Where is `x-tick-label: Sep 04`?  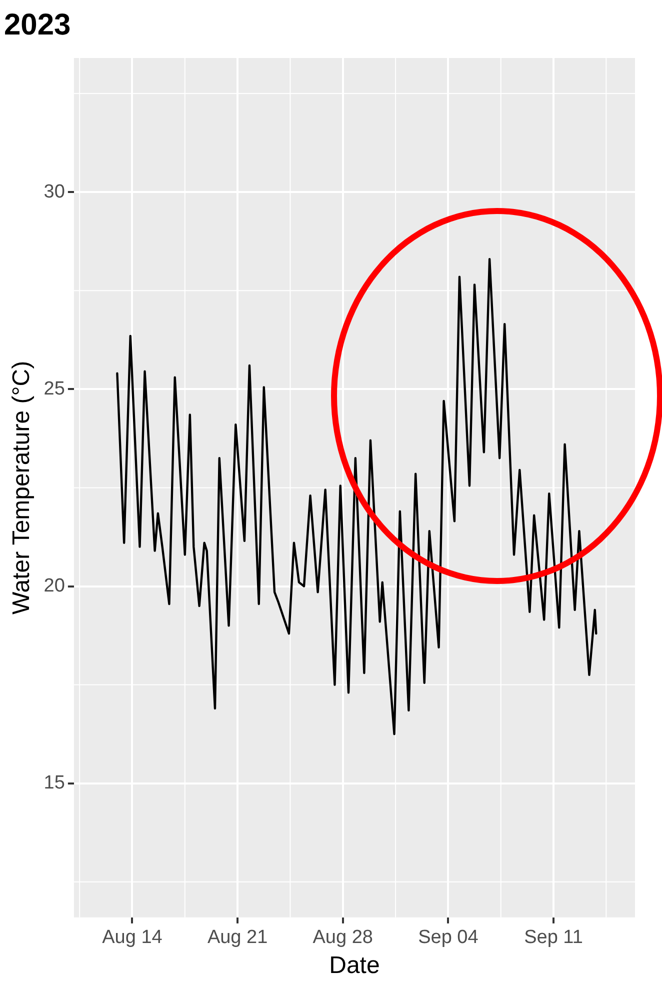
x-tick-label: Sep 04 is located at coordinates (448, 937).